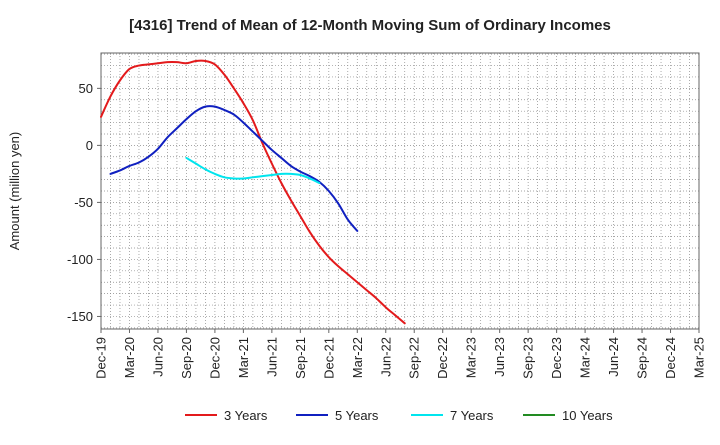  What do you see at coordinates (442, 358) in the screenshot?
I see `x-tick-label: Dec-22` at bounding box center [442, 358].